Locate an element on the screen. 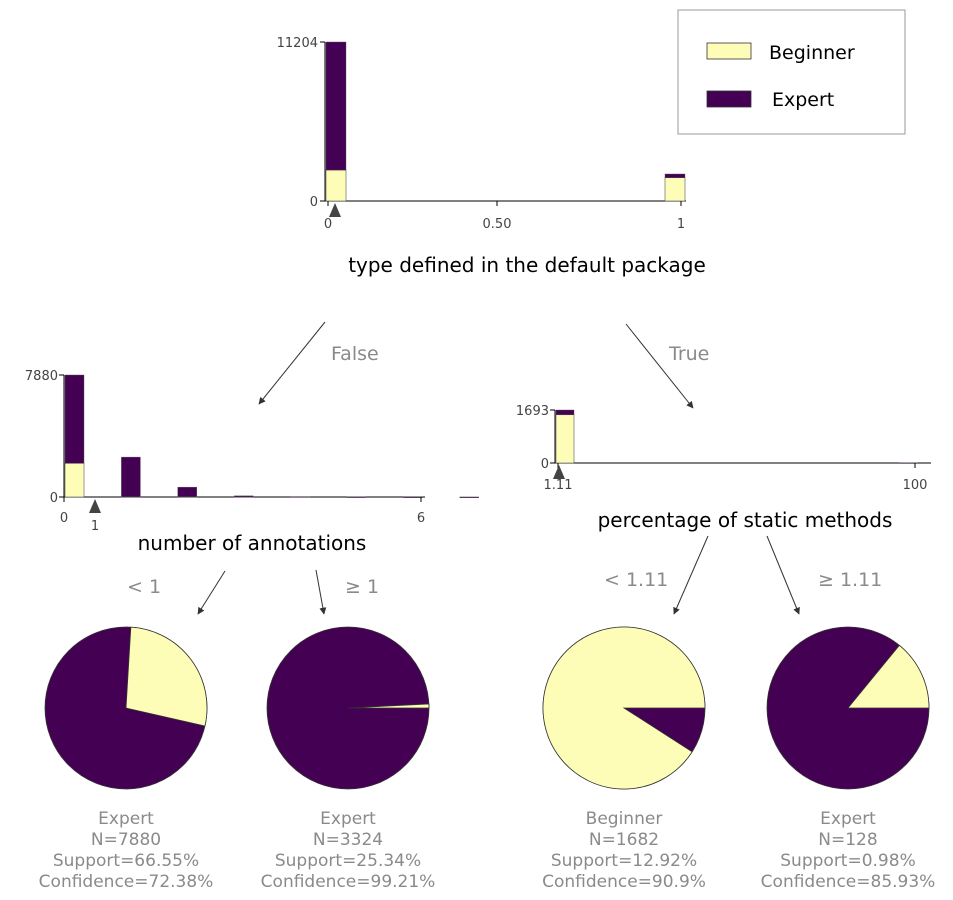  legend-label-beginner: Beginner is located at coordinates (812, 53).